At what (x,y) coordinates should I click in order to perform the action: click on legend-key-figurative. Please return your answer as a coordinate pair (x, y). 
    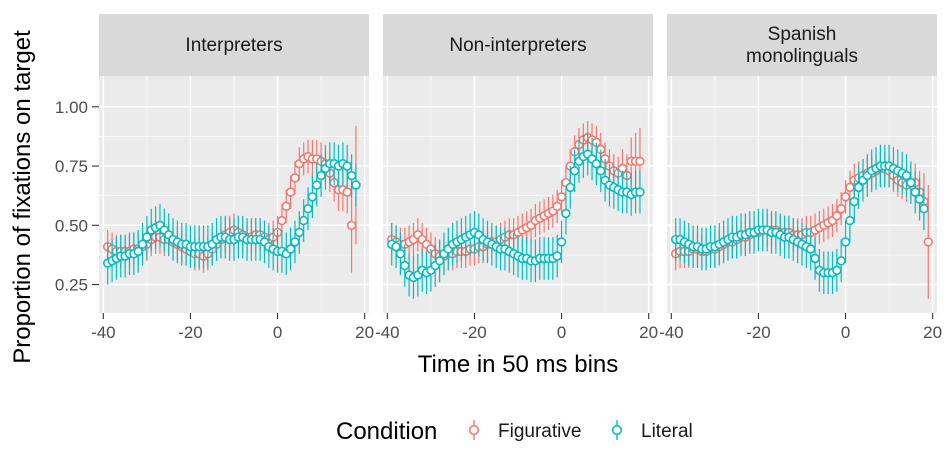
    Looking at the image, I should click on (474, 430).